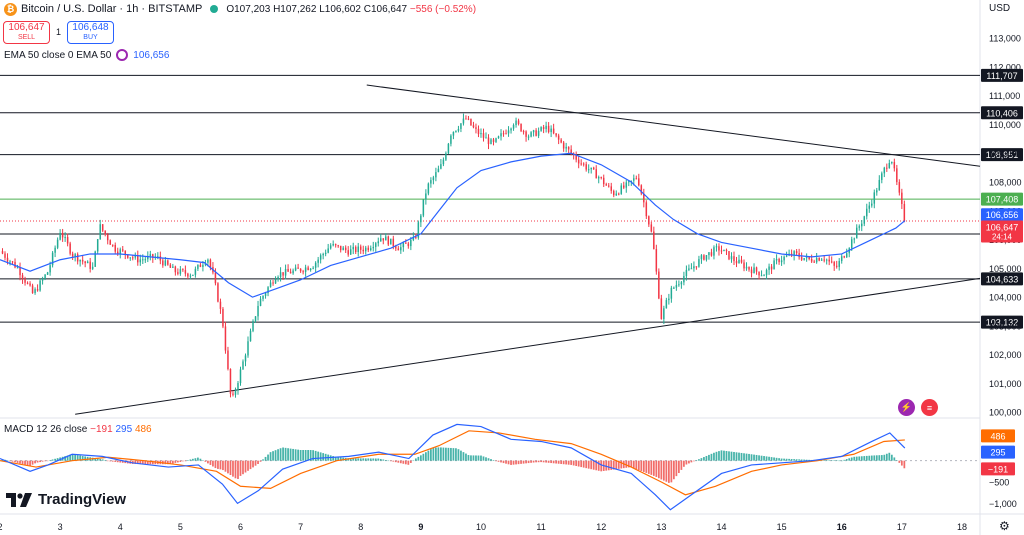 The height and width of the screenshot is (535, 1024). Describe the element at coordinates (1005, 384) in the screenshot. I see `price-tick-label: 101,000` at that location.